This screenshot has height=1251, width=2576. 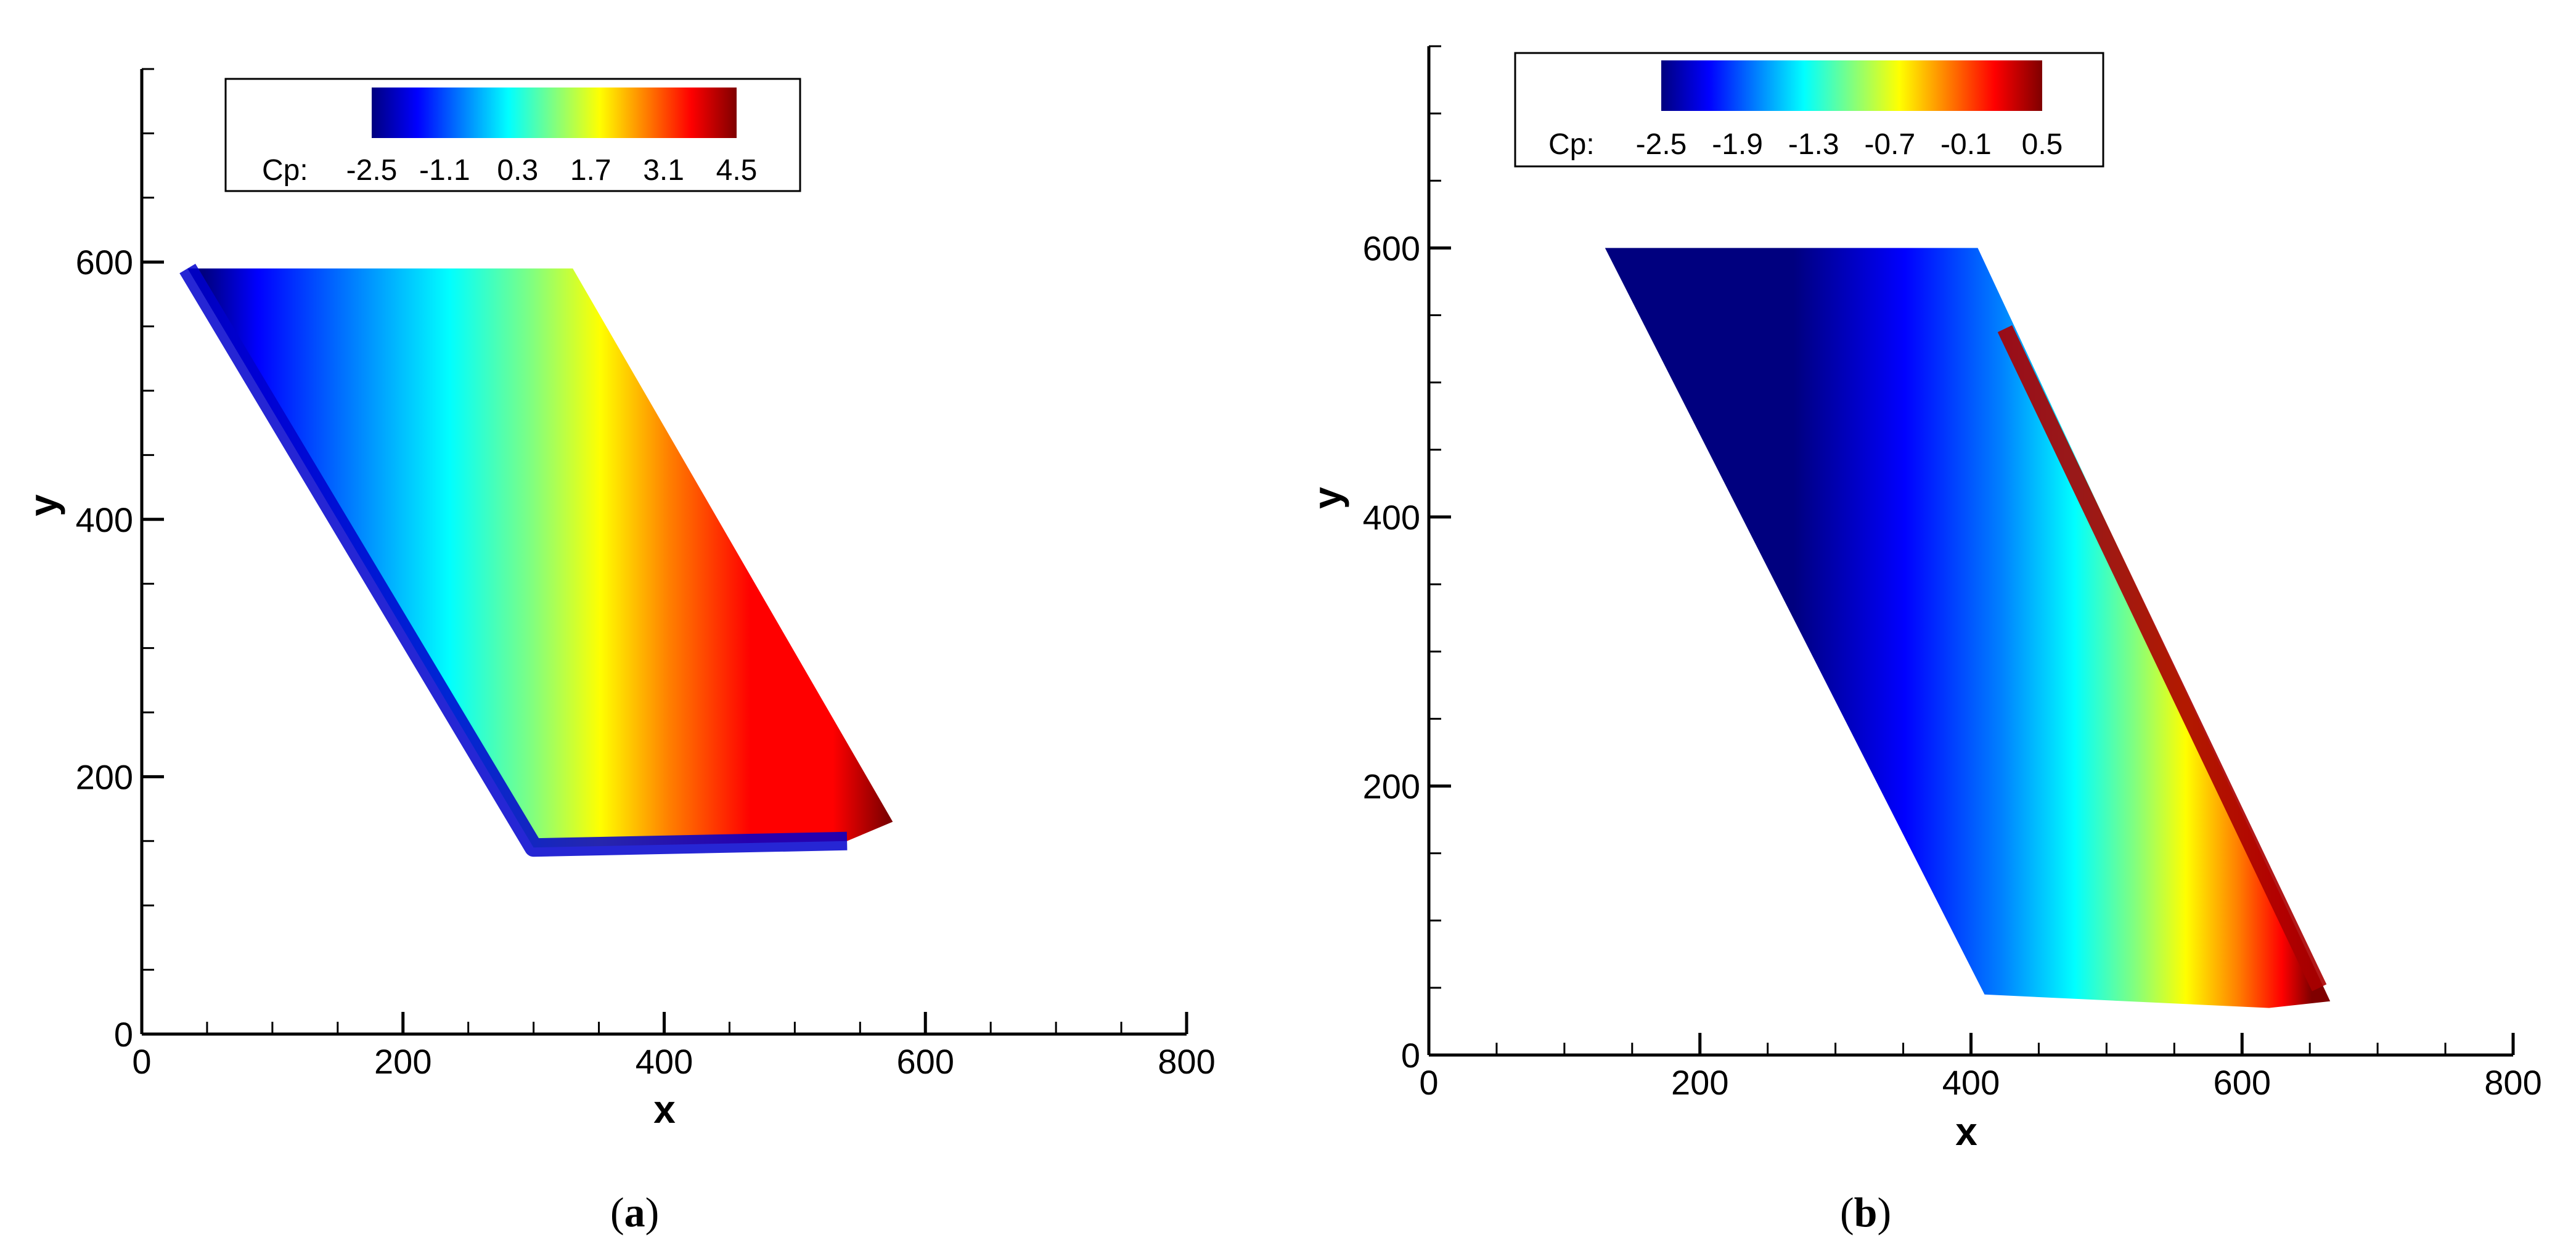 What do you see at coordinates (1966, 1131) in the screenshot?
I see `panel-b-xlabel: x` at bounding box center [1966, 1131].